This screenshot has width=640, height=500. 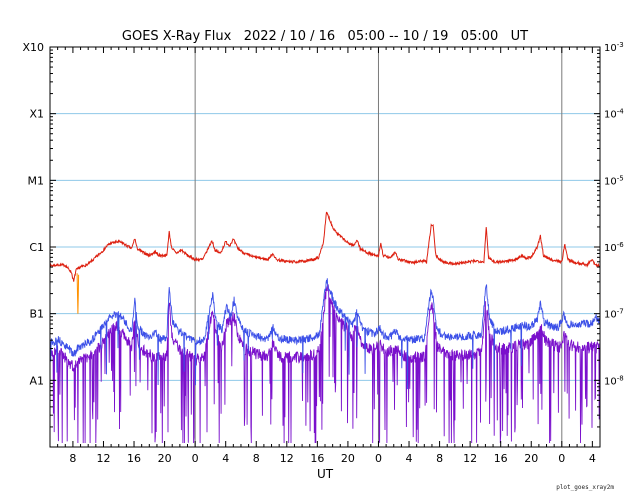 What do you see at coordinates (614, 247) in the screenshot?
I see `y-axis-label-right: 10⁻⁶` at bounding box center [614, 247].